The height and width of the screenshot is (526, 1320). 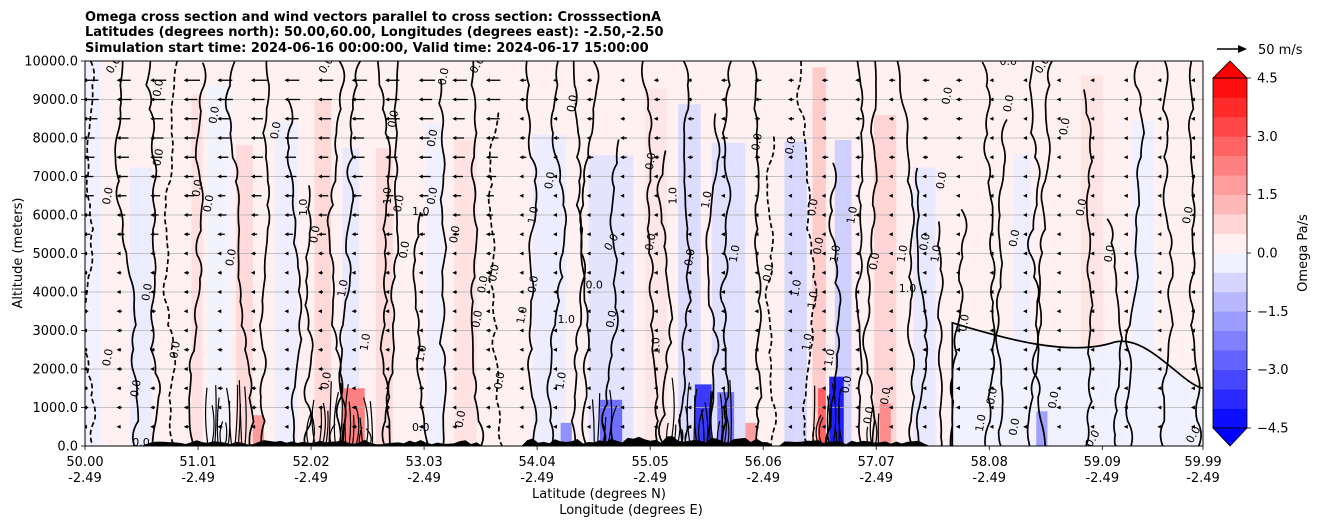 I want to click on y-tick-label-6: 6000.0, so click(x=56, y=216).